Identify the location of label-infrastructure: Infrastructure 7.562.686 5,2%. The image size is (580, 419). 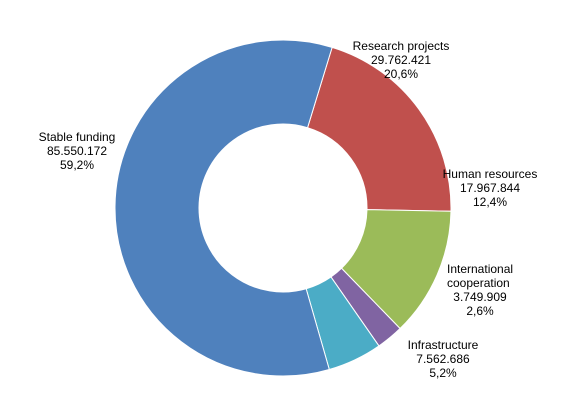
(443, 359).